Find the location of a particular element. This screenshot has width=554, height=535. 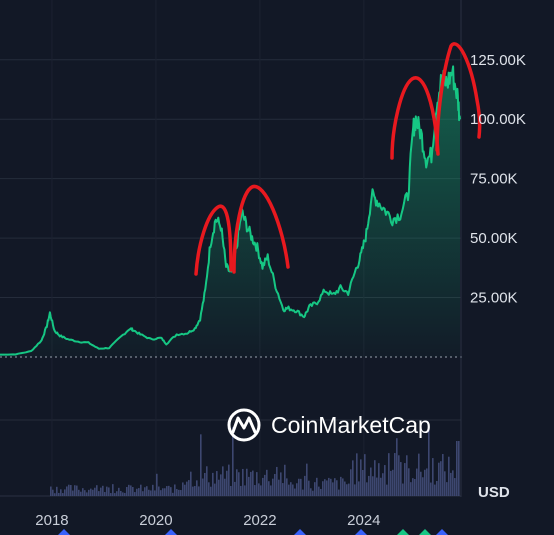

red-arch-2021-first is located at coordinates (213, 240).